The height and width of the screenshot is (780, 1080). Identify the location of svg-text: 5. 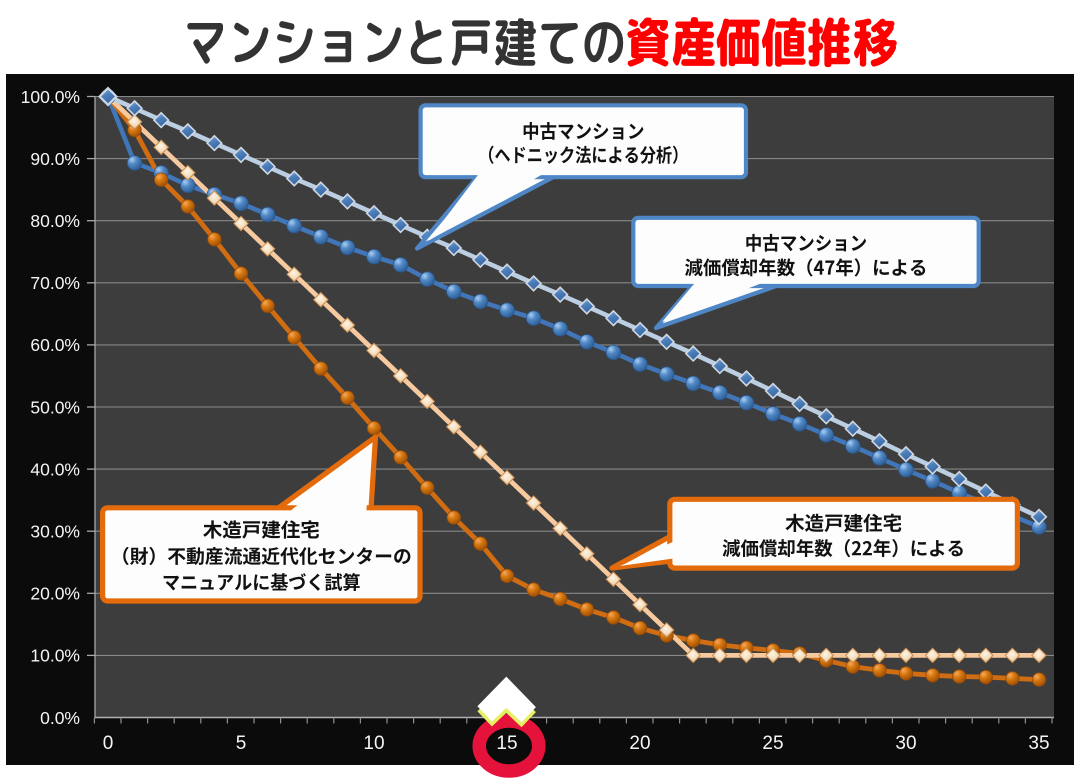
(241, 743).